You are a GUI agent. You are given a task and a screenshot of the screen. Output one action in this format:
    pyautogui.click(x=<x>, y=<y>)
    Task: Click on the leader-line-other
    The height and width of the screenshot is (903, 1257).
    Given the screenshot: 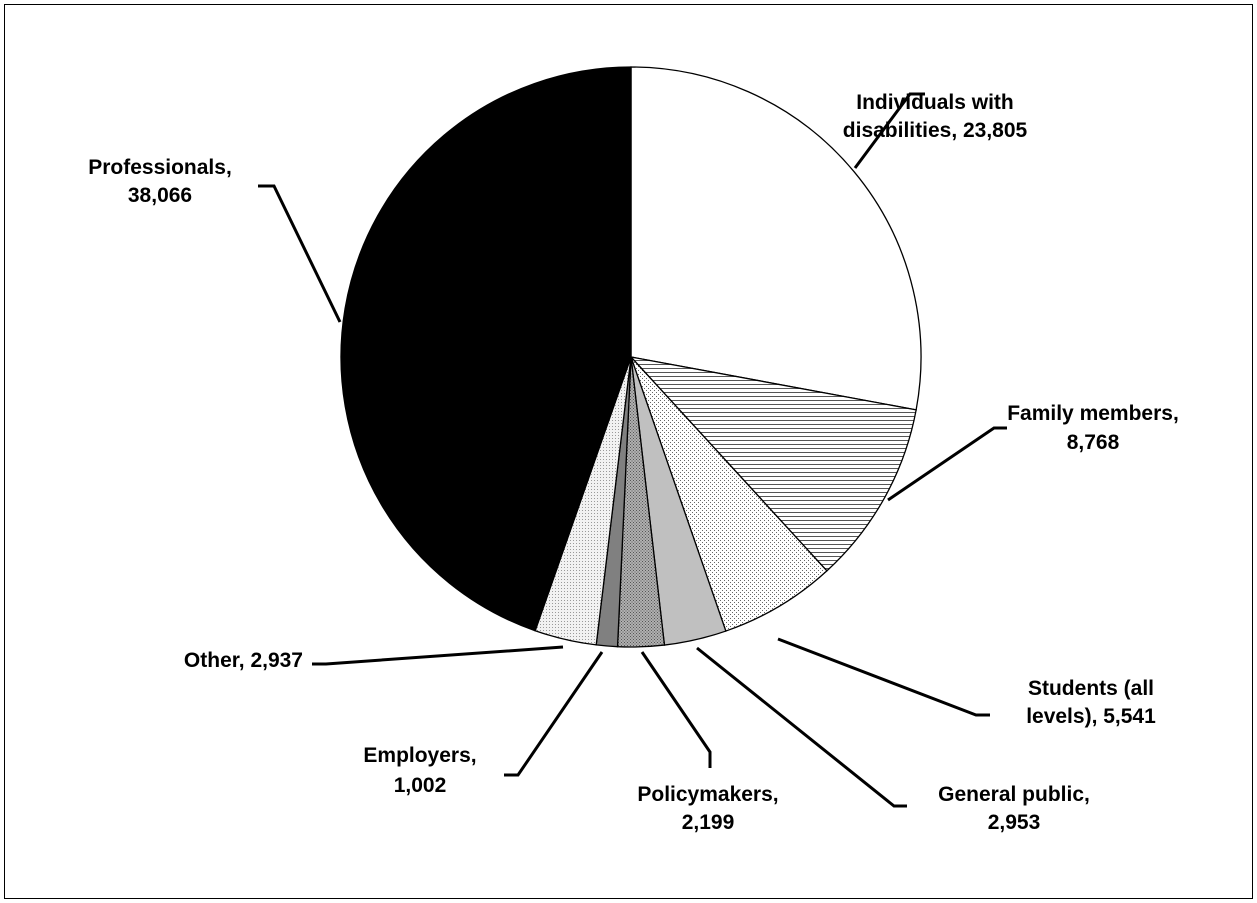 What is the action you would take?
    pyautogui.click(x=438, y=655)
    